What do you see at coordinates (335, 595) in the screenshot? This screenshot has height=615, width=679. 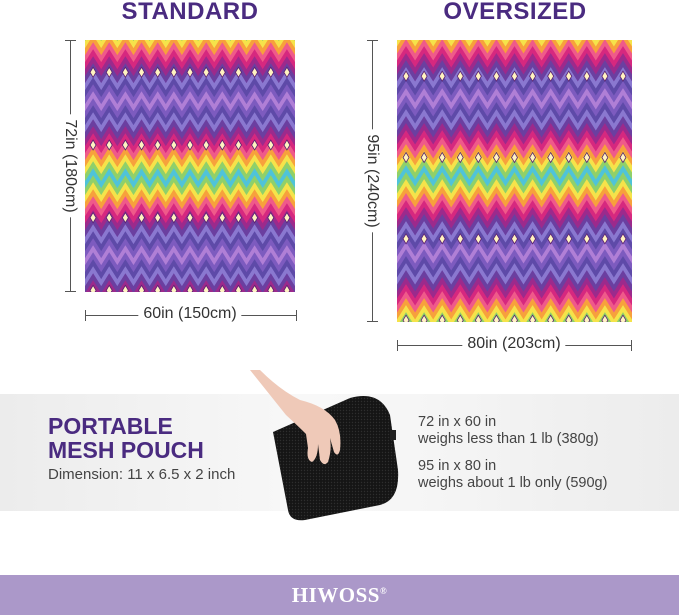 I see `brand-name: HIWOSS` at bounding box center [335, 595].